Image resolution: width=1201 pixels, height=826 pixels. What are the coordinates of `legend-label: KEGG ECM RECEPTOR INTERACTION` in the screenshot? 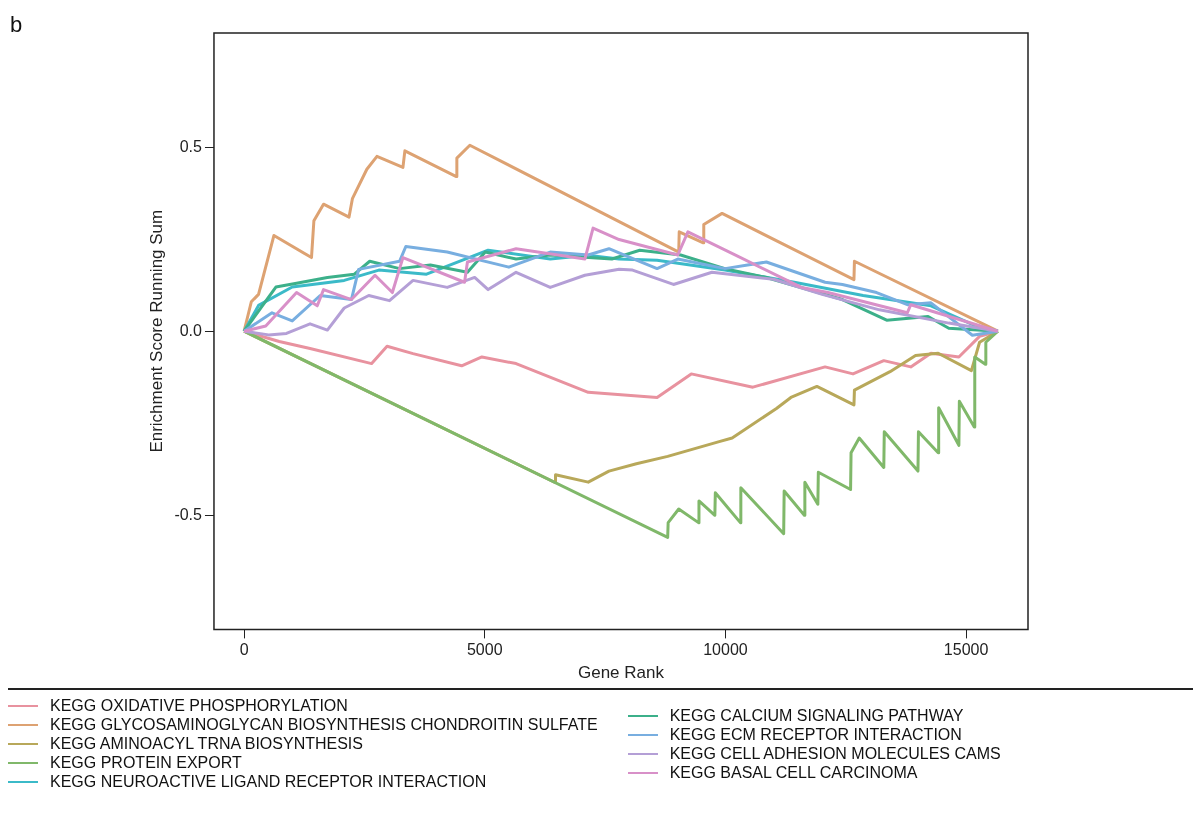 It's located at (815, 734).